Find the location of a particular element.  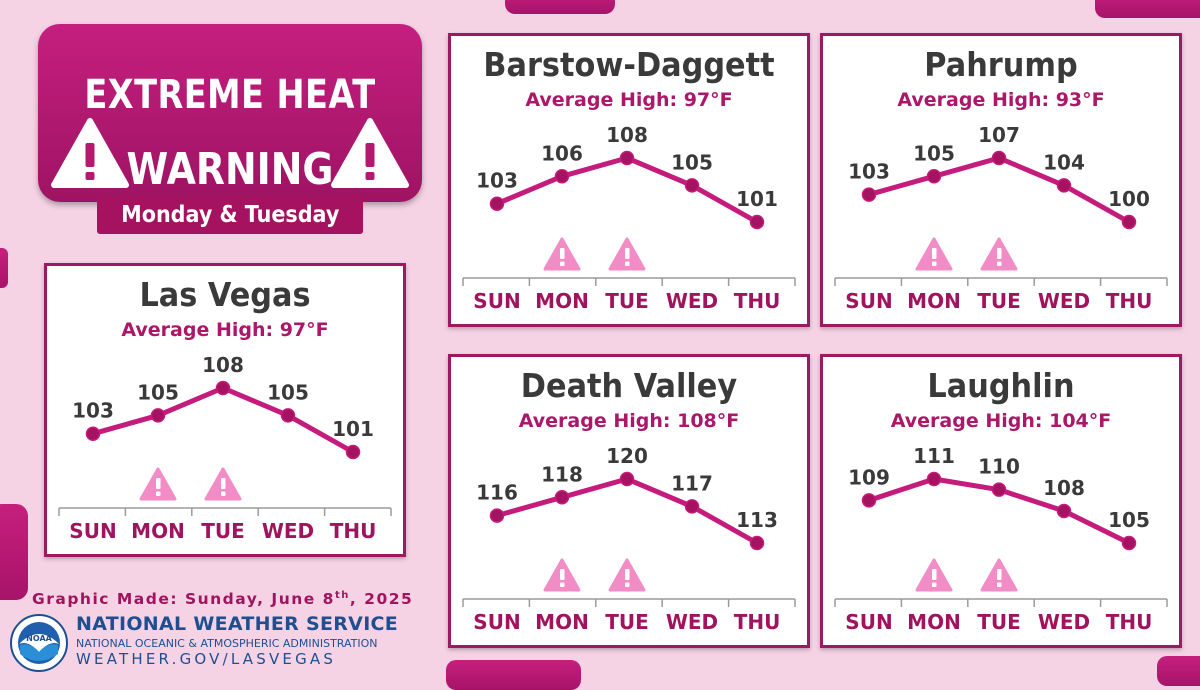

data-label: 106 is located at coordinates (562, 153).